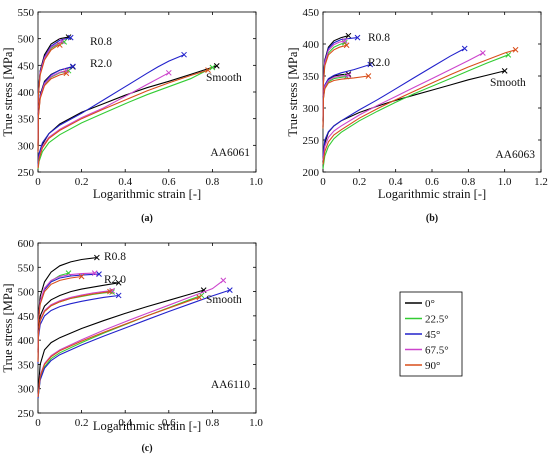  What do you see at coordinates (26, 173) in the screenshot?
I see `y-tick-label: 250` at bounding box center [26, 173].